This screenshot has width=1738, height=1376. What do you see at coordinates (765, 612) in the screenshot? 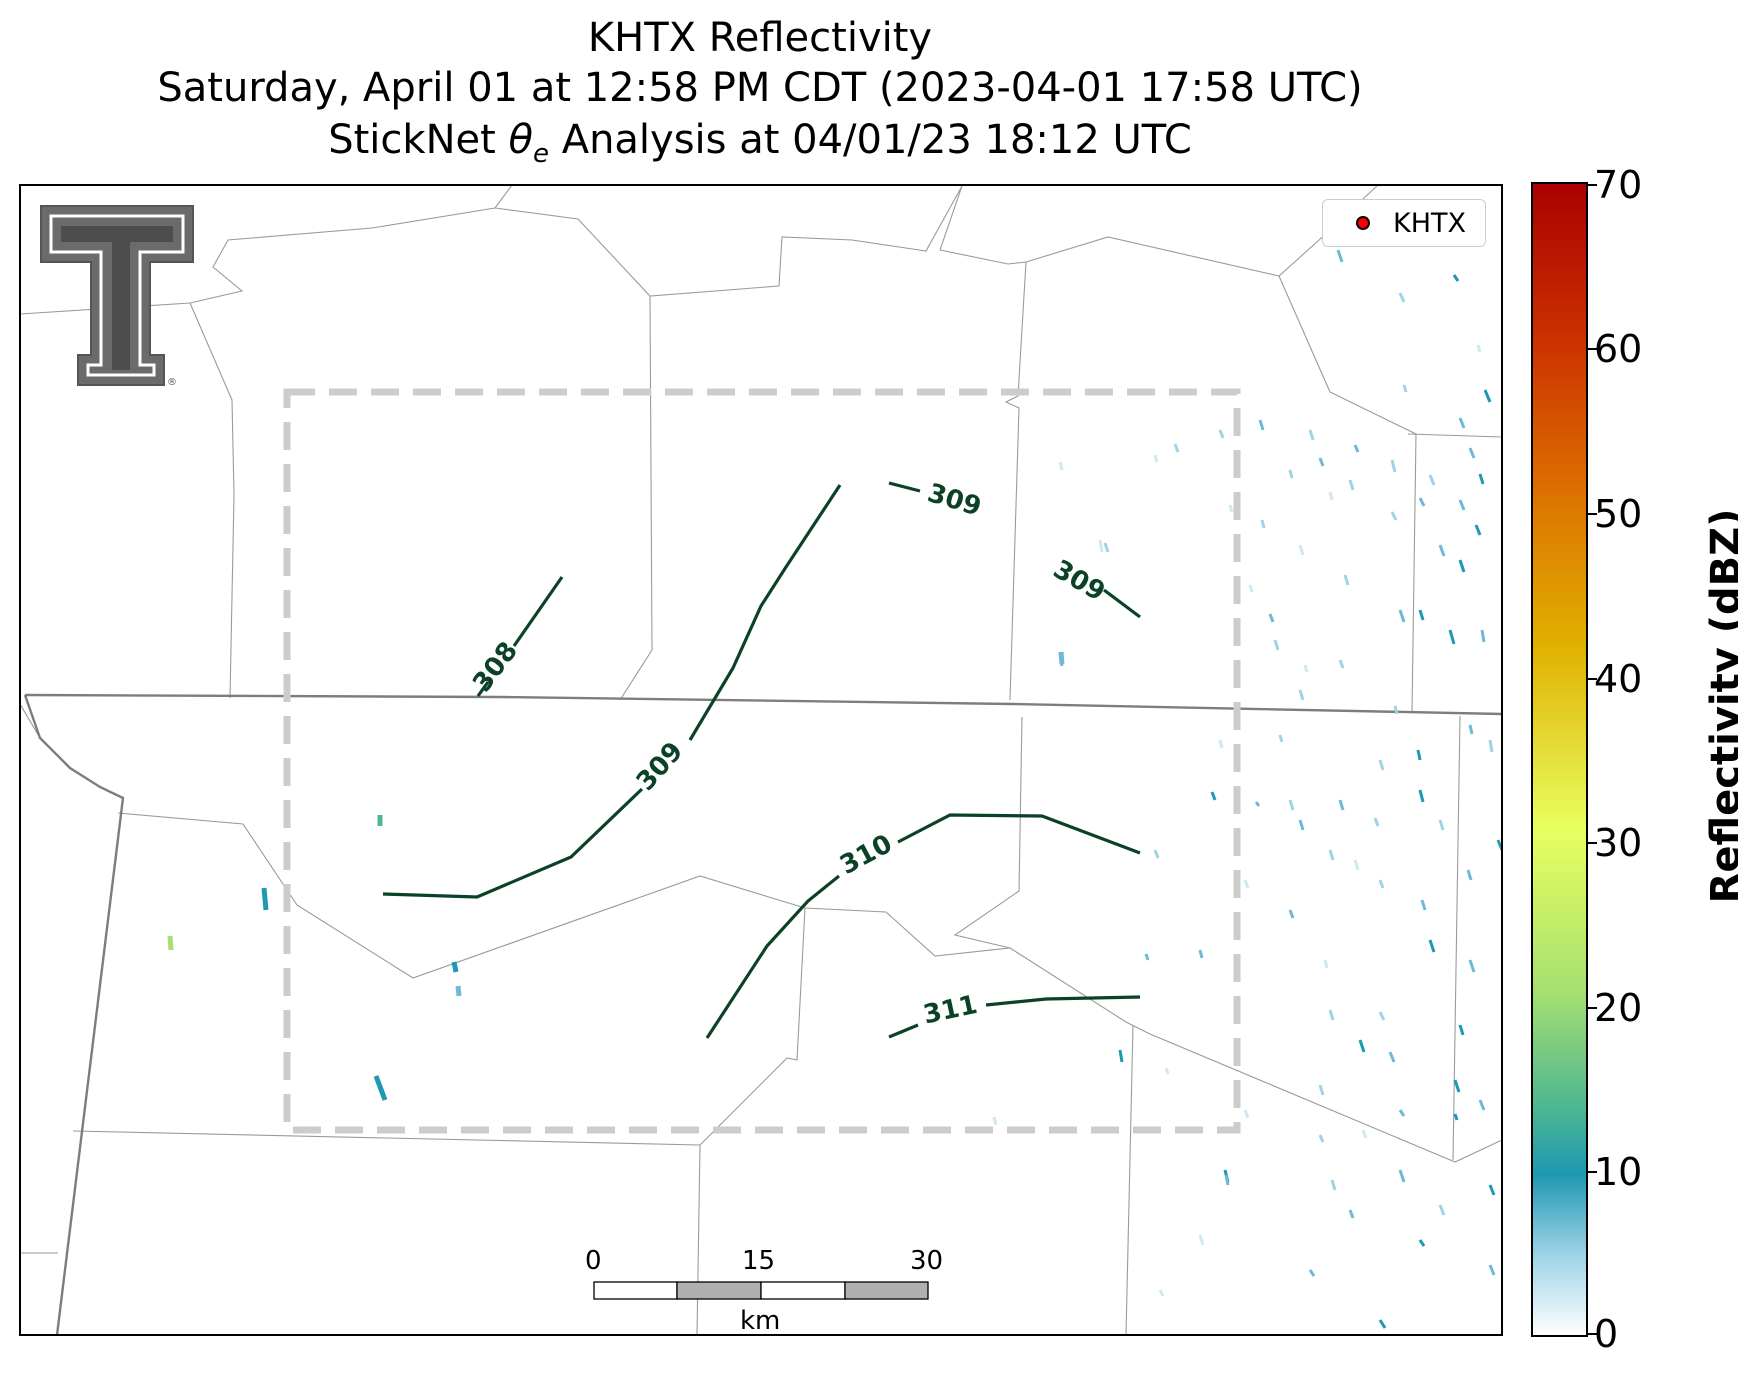
I see `contour-line-309-main-top` at bounding box center [765, 612].